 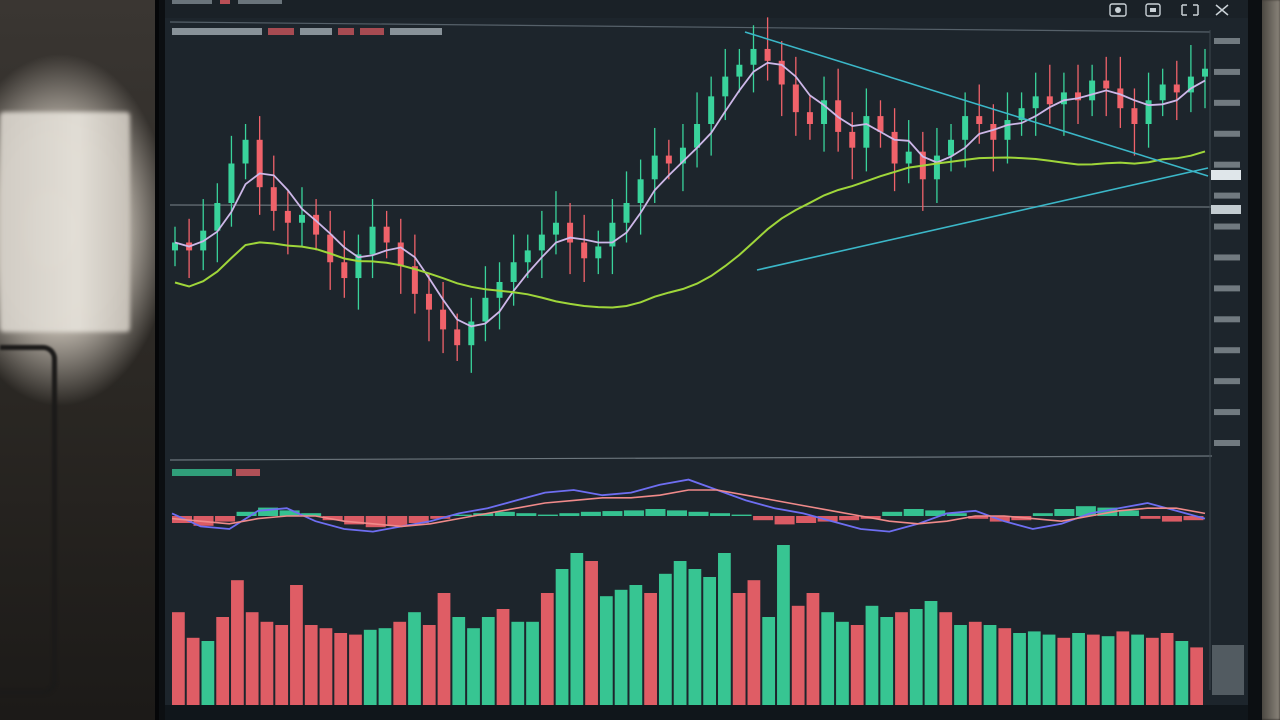 I want to click on window-edge, so click(x=1269, y=360).